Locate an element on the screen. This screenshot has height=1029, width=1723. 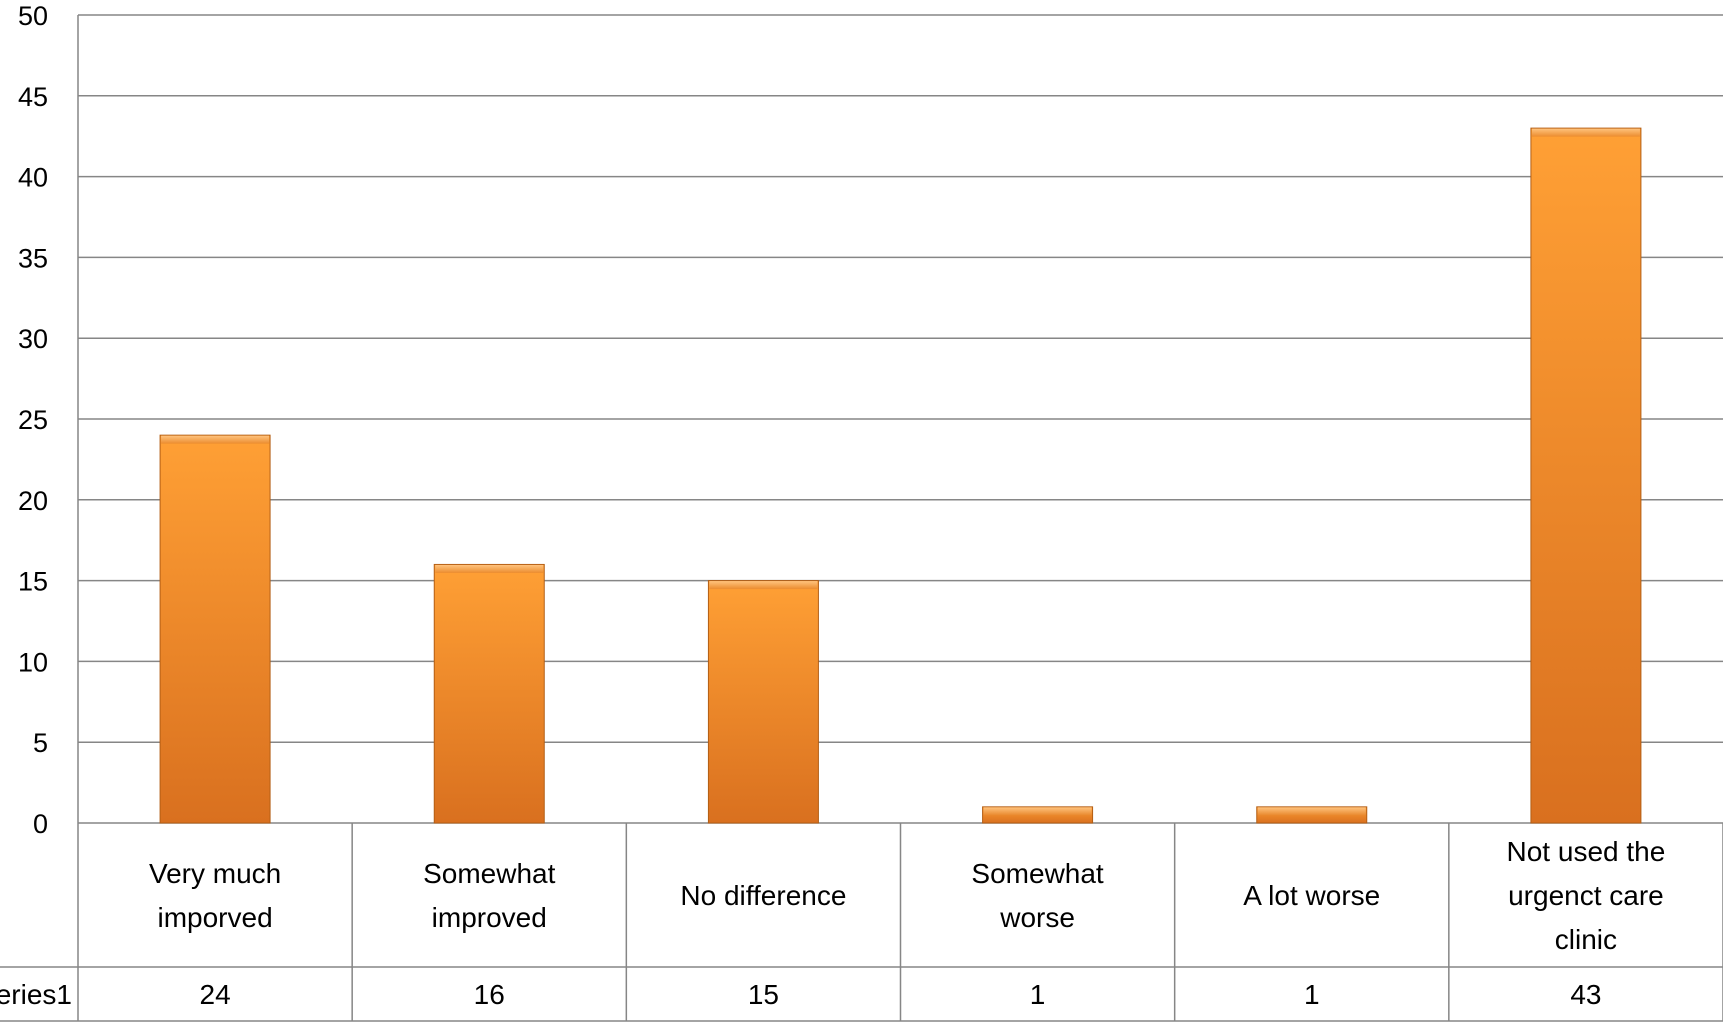
category-label-line: Very much is located at coordinates (215, 873).